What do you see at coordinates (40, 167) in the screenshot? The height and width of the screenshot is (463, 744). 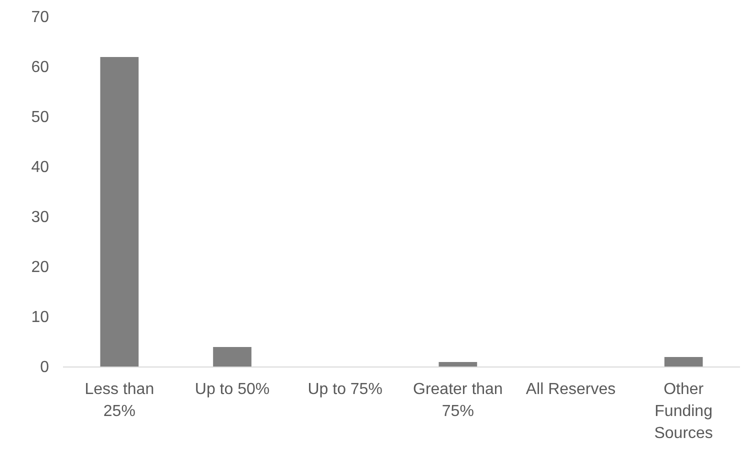 I see `y-tick-label: 40` at bounding box center [40, 167].